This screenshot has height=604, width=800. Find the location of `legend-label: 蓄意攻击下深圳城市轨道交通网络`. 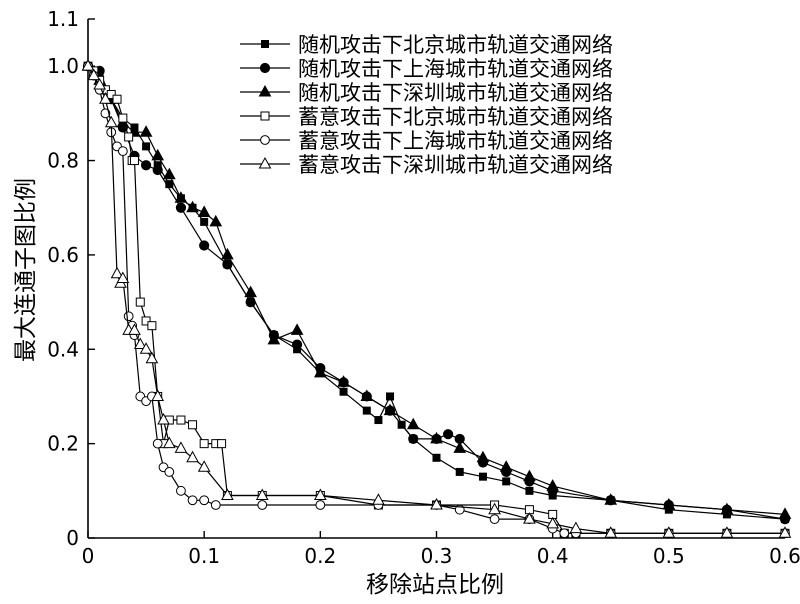

legend-label: 蓄意攻击下深圳城市轨道交通网络 is located at coordinates (455, 165).